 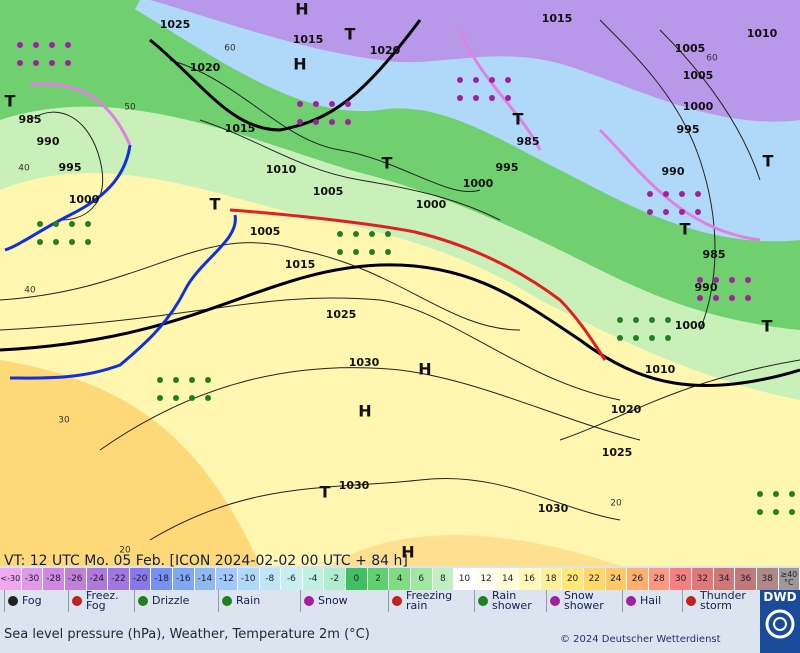 What do you see at coordinates (162, 579) in the screenshot?
I see `colorbar-cell: -18` at bounding box center [162, 579].